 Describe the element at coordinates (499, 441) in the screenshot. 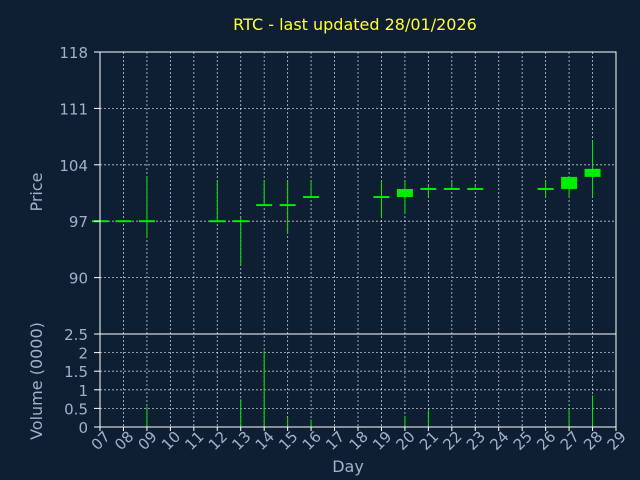

I see `x-tick-label: 24` at that location.